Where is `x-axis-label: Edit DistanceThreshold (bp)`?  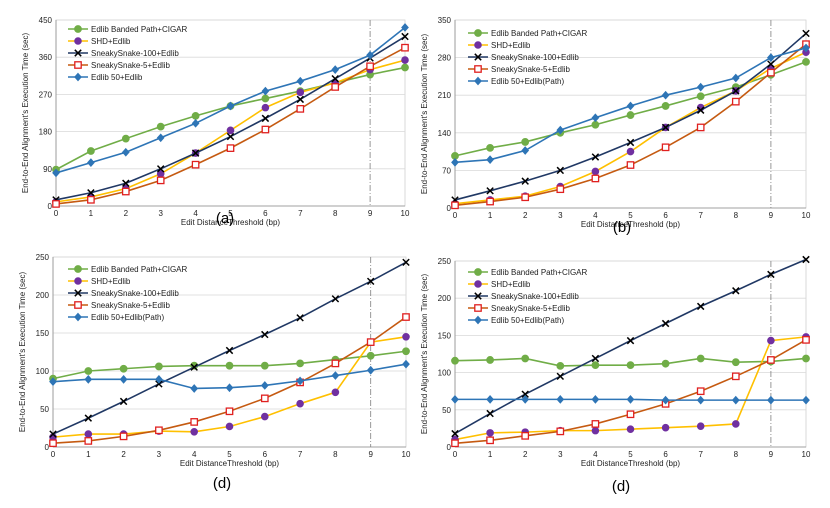 x-axis-label: Edit DistanceThreshold (bp) is located at coordinates (630, 224).